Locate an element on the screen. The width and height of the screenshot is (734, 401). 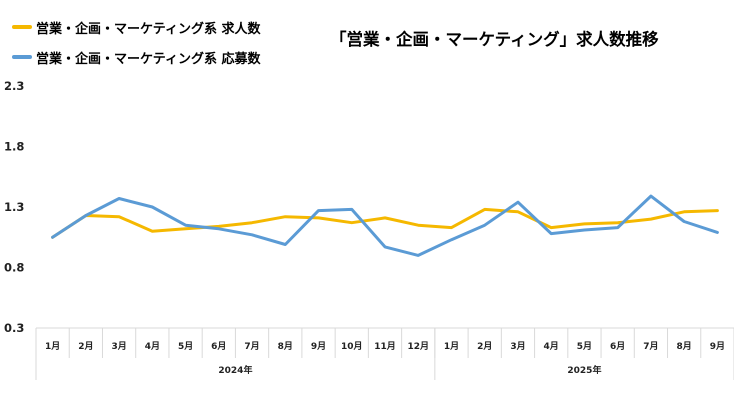
chart-legend: 営業・企画・マーケティング系 求人数 営業・企画・マーケティング系 応募数 is located at coordinates (136, 42).